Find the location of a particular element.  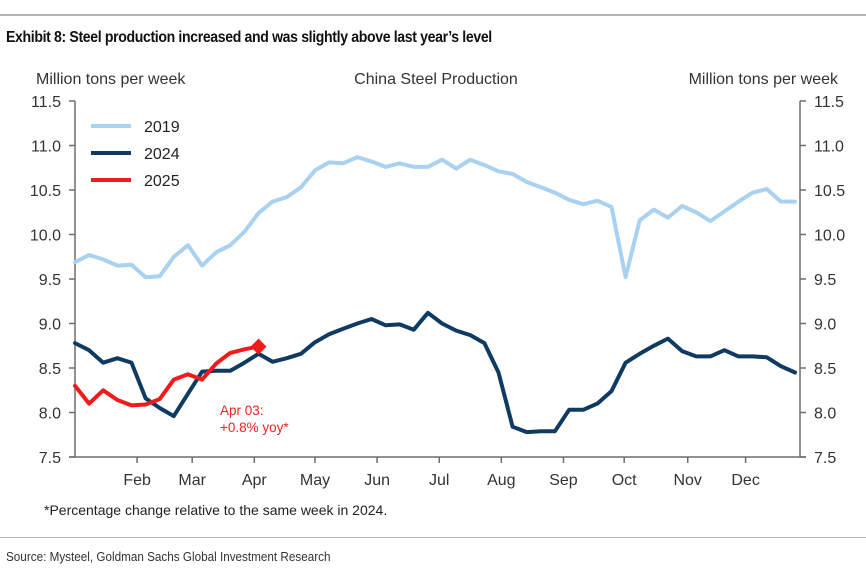

right-y-tick-label: 11.0 is located at coordinates (829, 147).